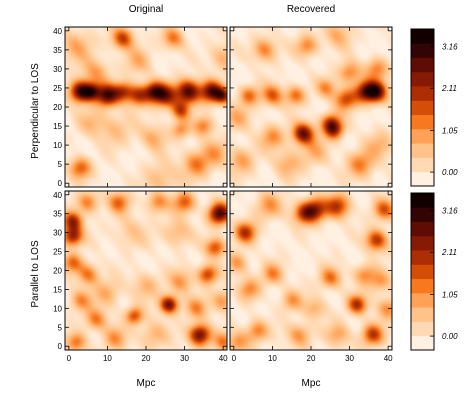  I want to click on xlabel-left: Mpc, so click(146, 383).